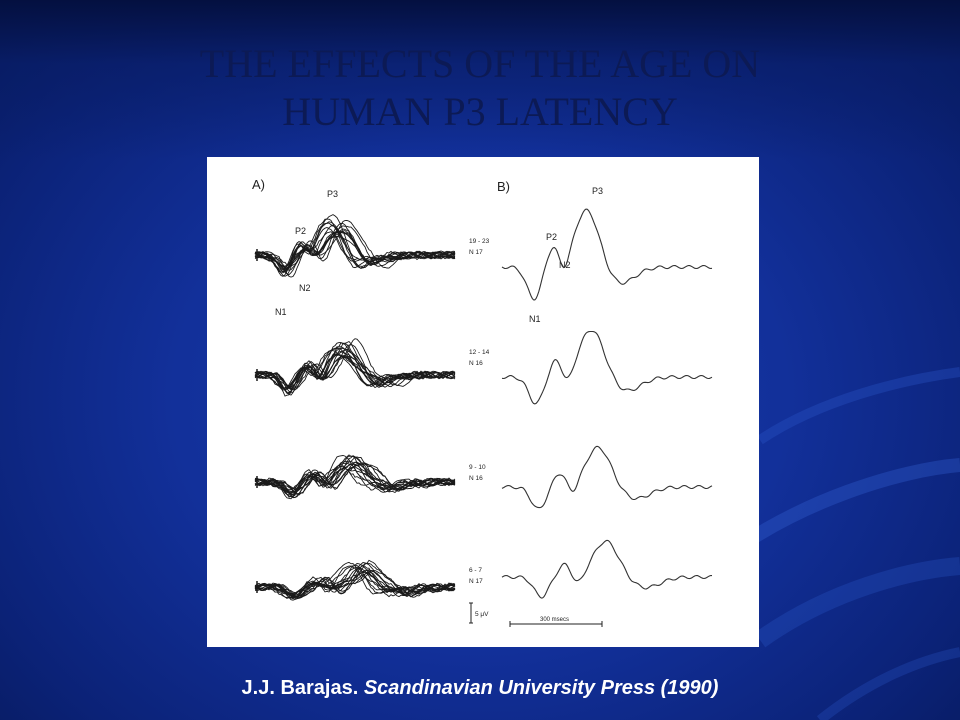 Image resolution: width=960 pixels, height=720 pixels. What do you see at coordinates (535, 319) in the screenshot?
I see `panel-b-n1-label: N1` at bounding box center [535, 319].